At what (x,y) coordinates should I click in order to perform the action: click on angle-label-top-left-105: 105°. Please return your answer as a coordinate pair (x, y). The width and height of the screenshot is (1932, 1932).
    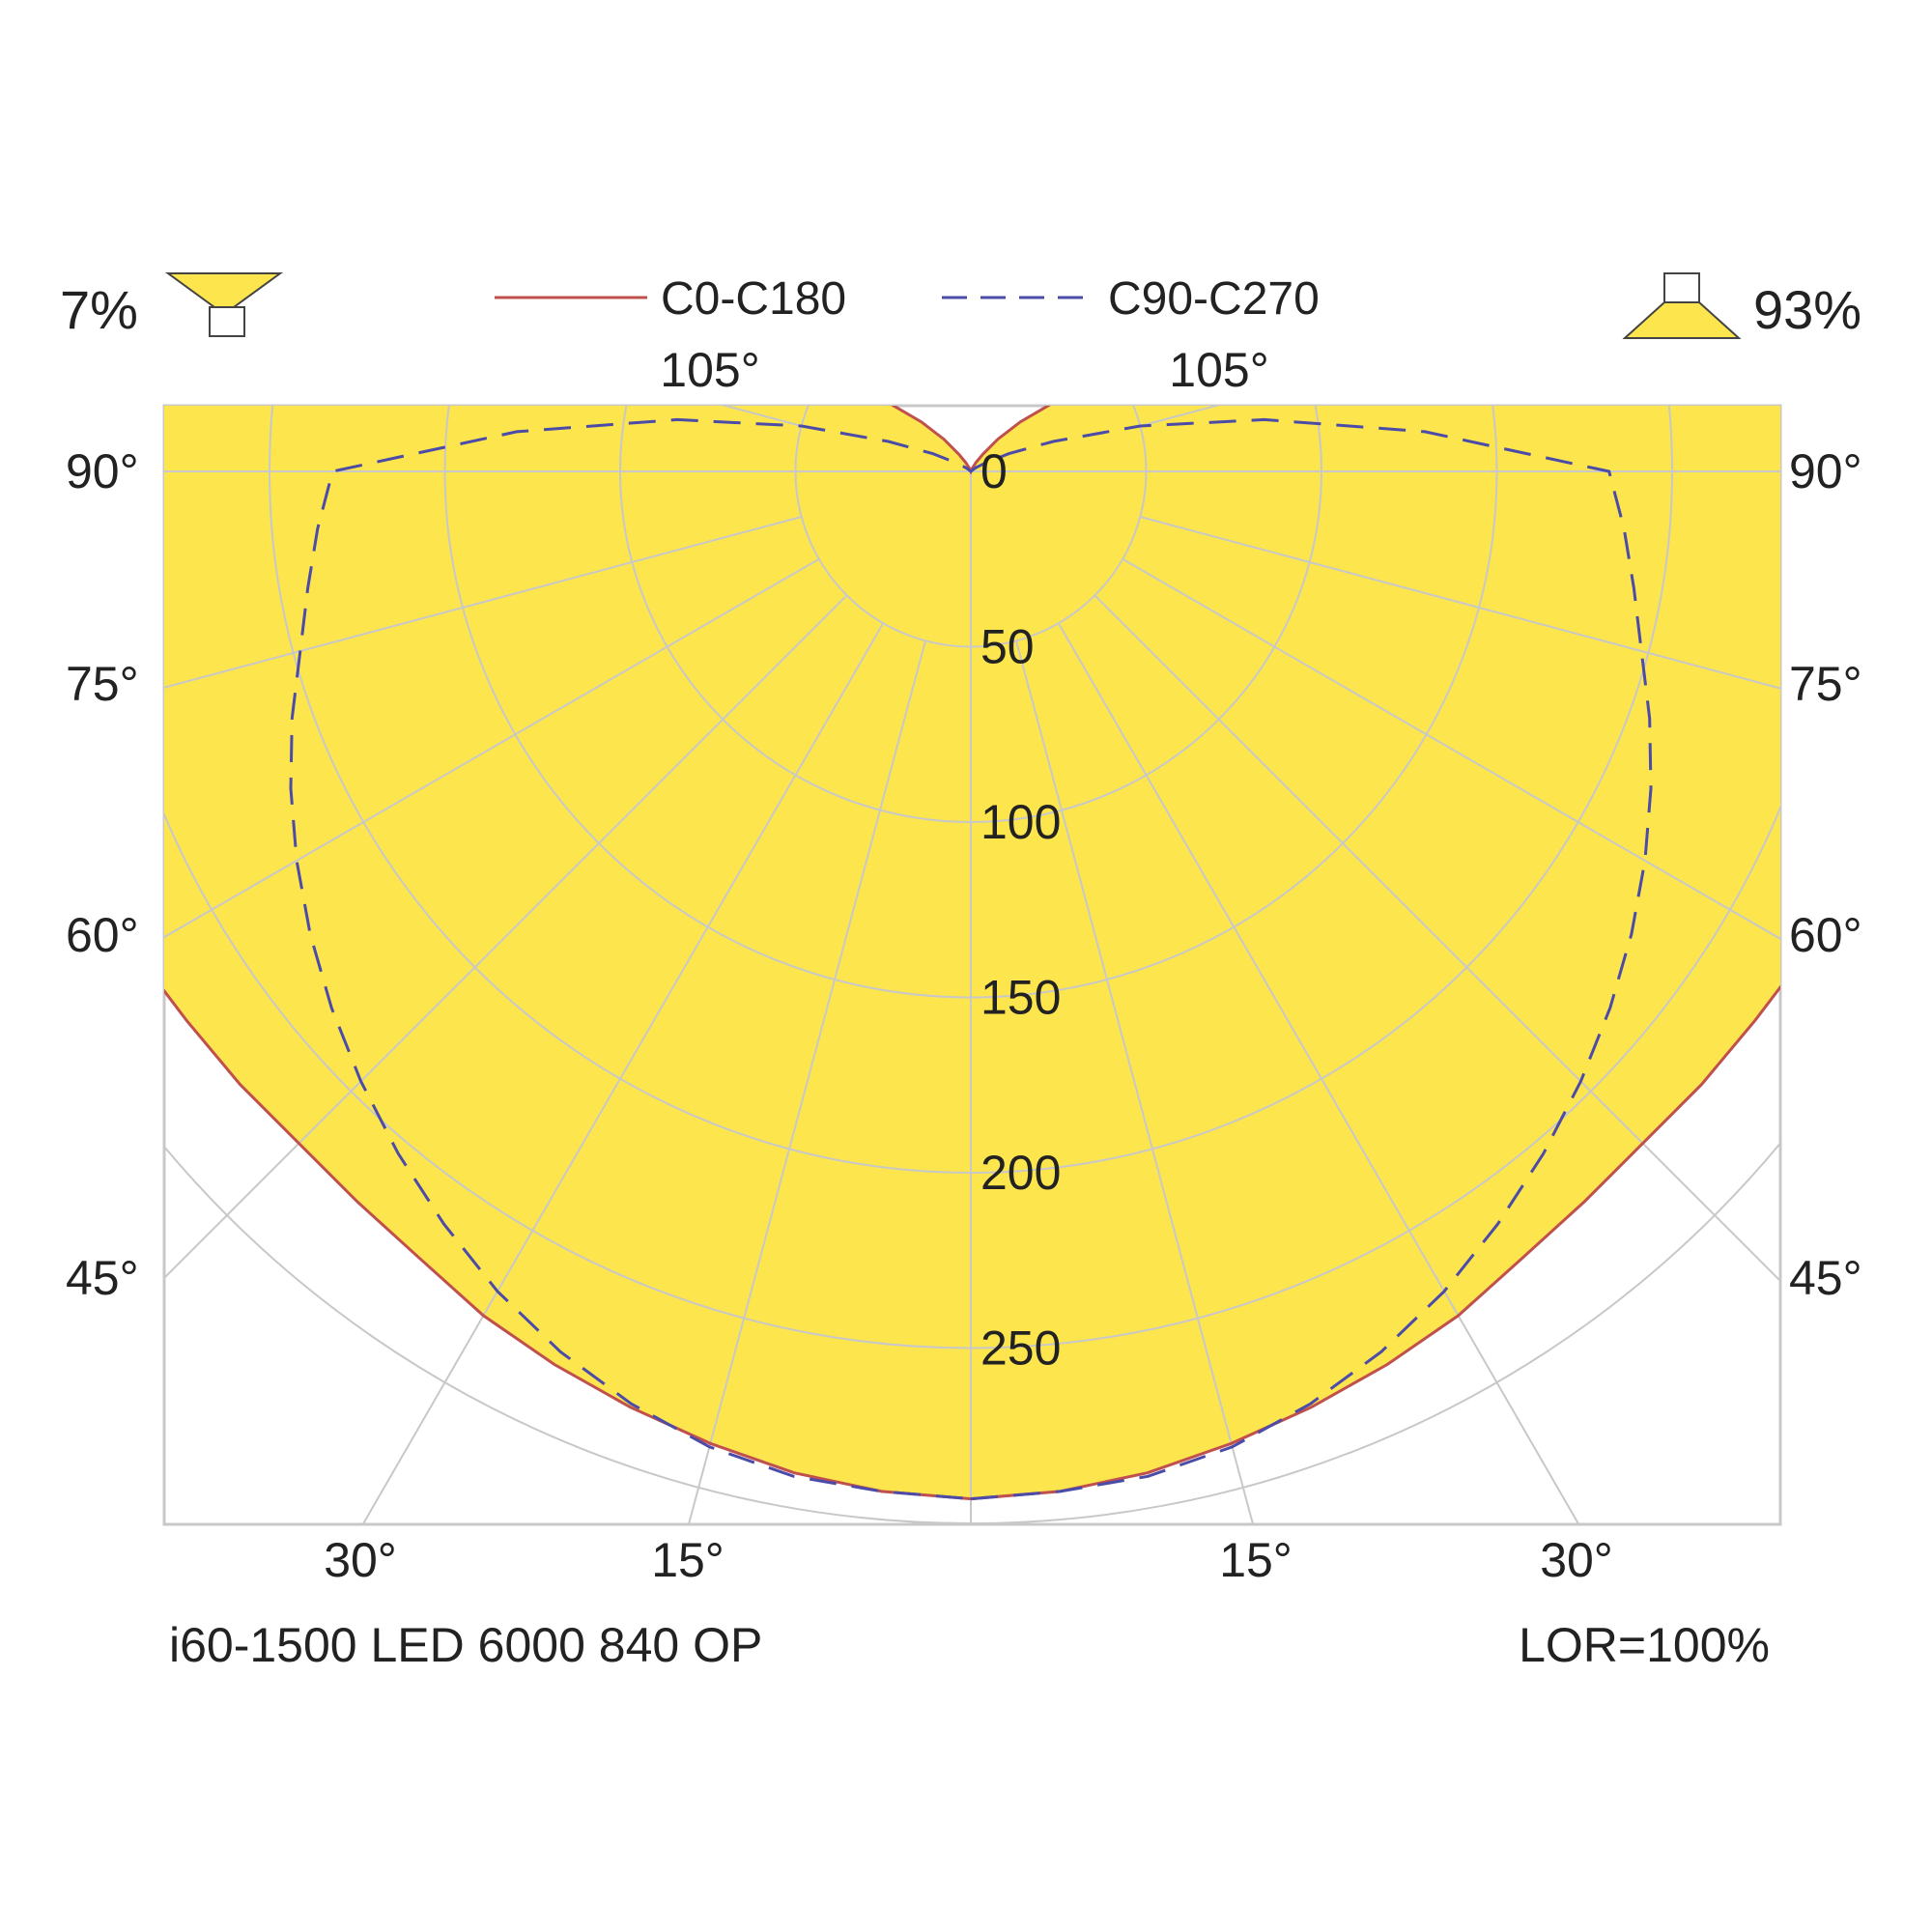
    Looking at the image, I should click on (709, 370).